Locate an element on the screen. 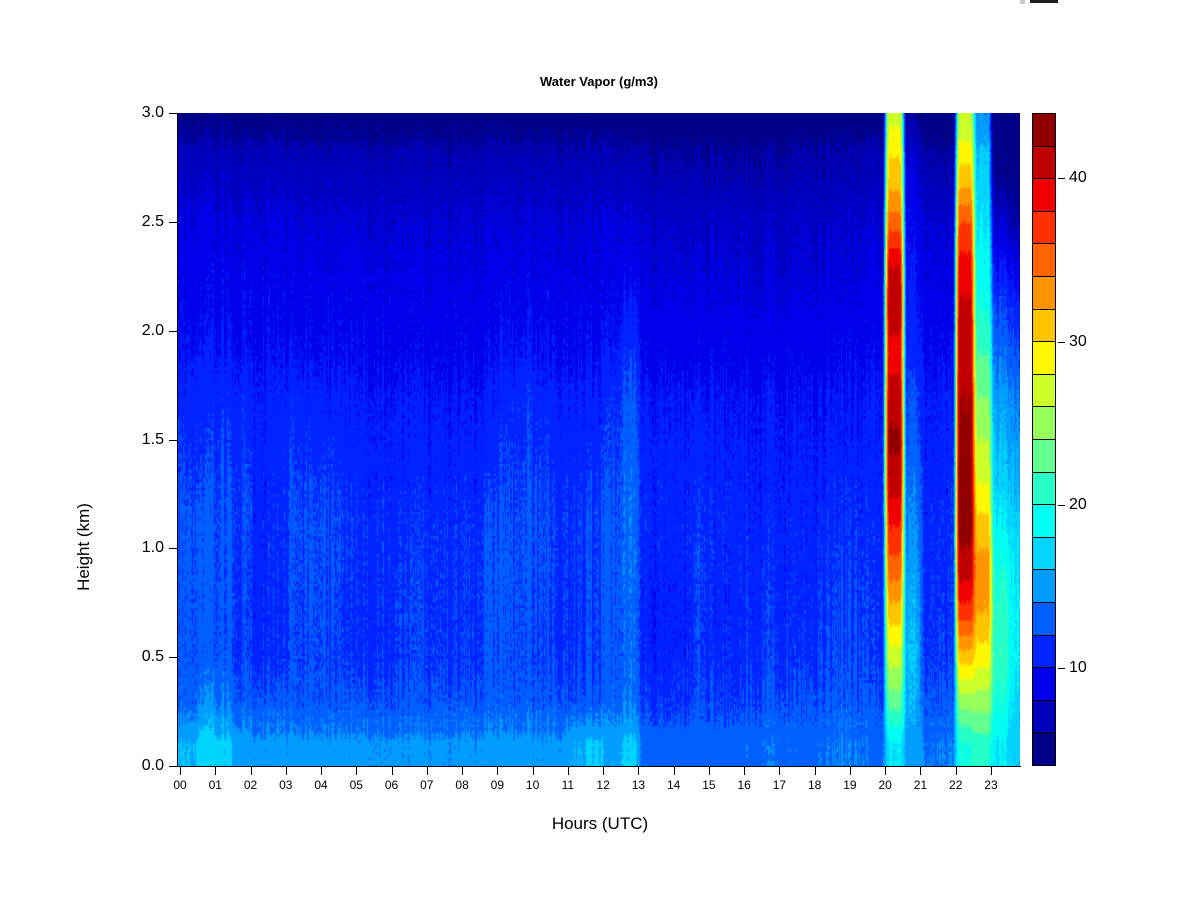  window-edge-speckle is located at coordinates (1022, 2).